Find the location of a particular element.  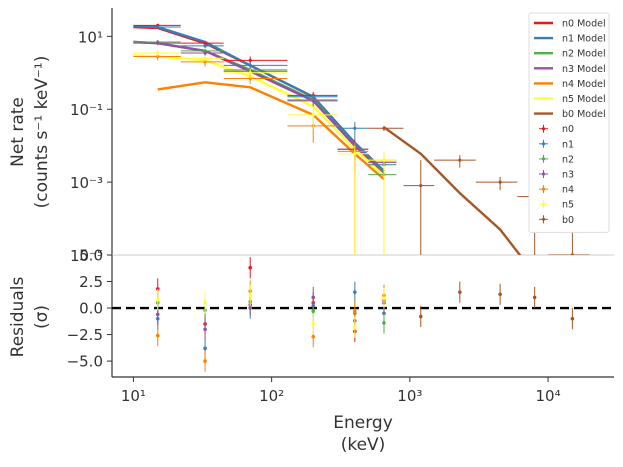

residuals-ytick-label: −2.5 is located at coordinates (85, 335).